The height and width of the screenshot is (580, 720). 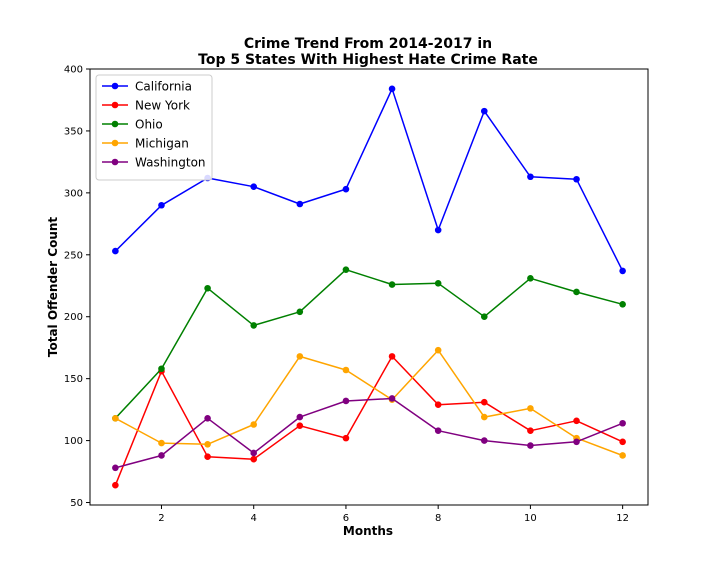 What do you see at coordinates (163, 87) in the screenshot?
I see `legend-label: California` at bounding box center [163, 87].